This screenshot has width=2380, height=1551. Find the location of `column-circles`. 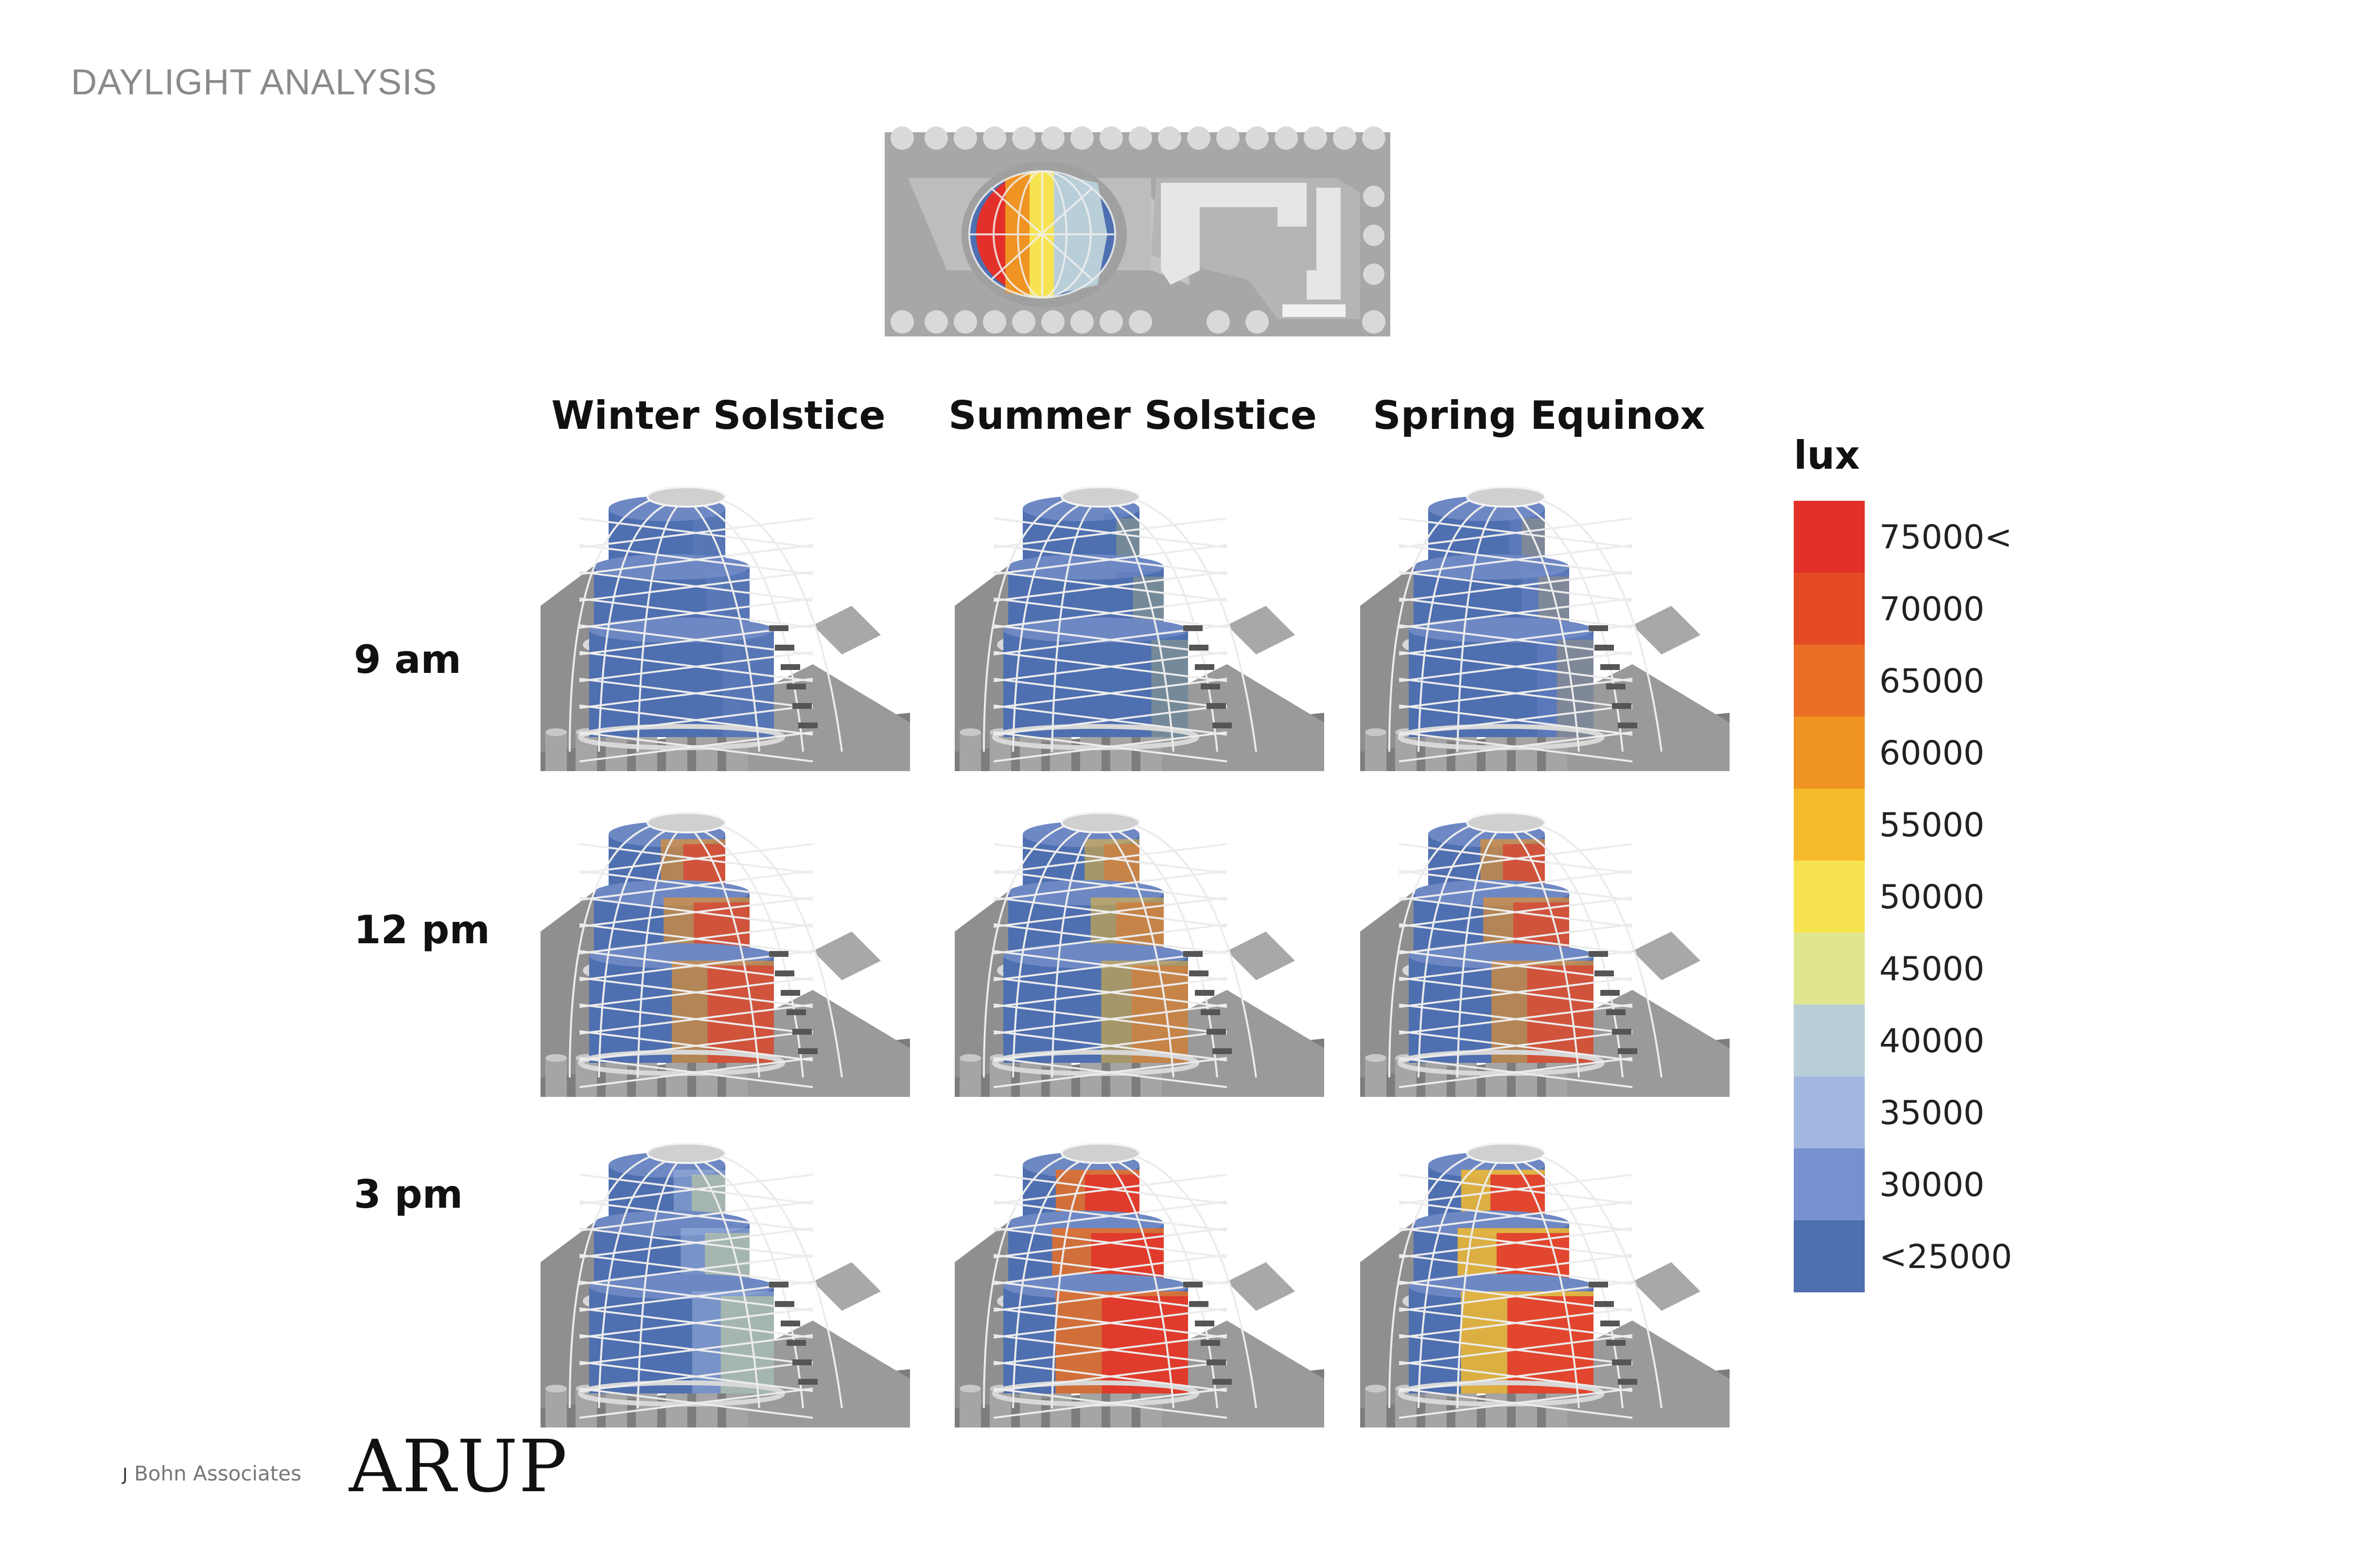

column-circles is located at coordinates (1138, 230).